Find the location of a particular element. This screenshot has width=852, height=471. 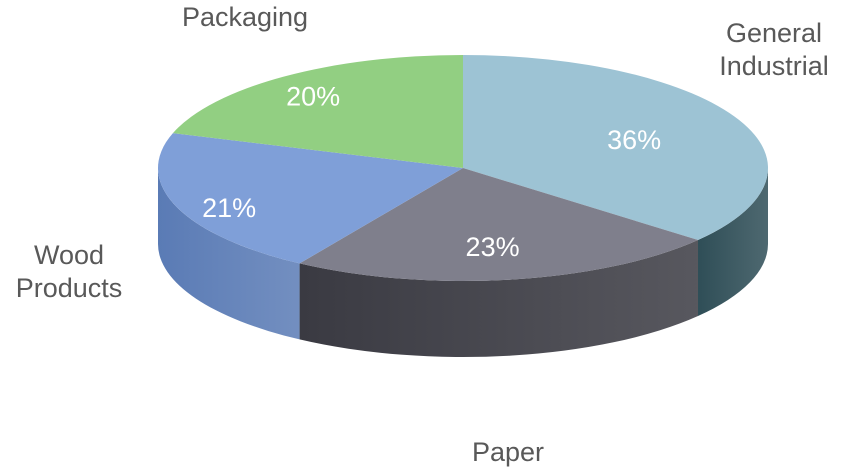

category-label-general-industrial: General Industrial is located at coordinates (774, 49).